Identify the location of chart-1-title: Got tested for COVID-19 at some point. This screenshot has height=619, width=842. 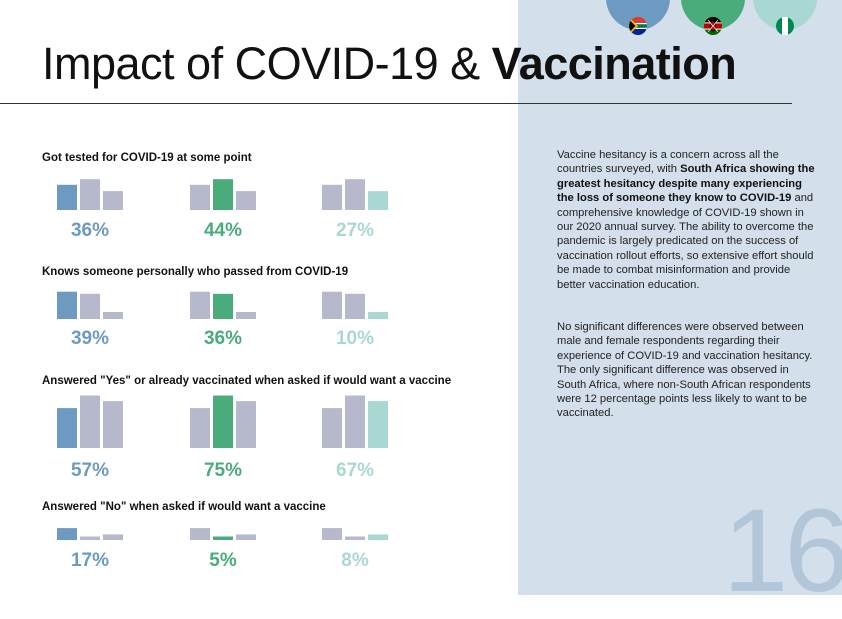
(147, 158).